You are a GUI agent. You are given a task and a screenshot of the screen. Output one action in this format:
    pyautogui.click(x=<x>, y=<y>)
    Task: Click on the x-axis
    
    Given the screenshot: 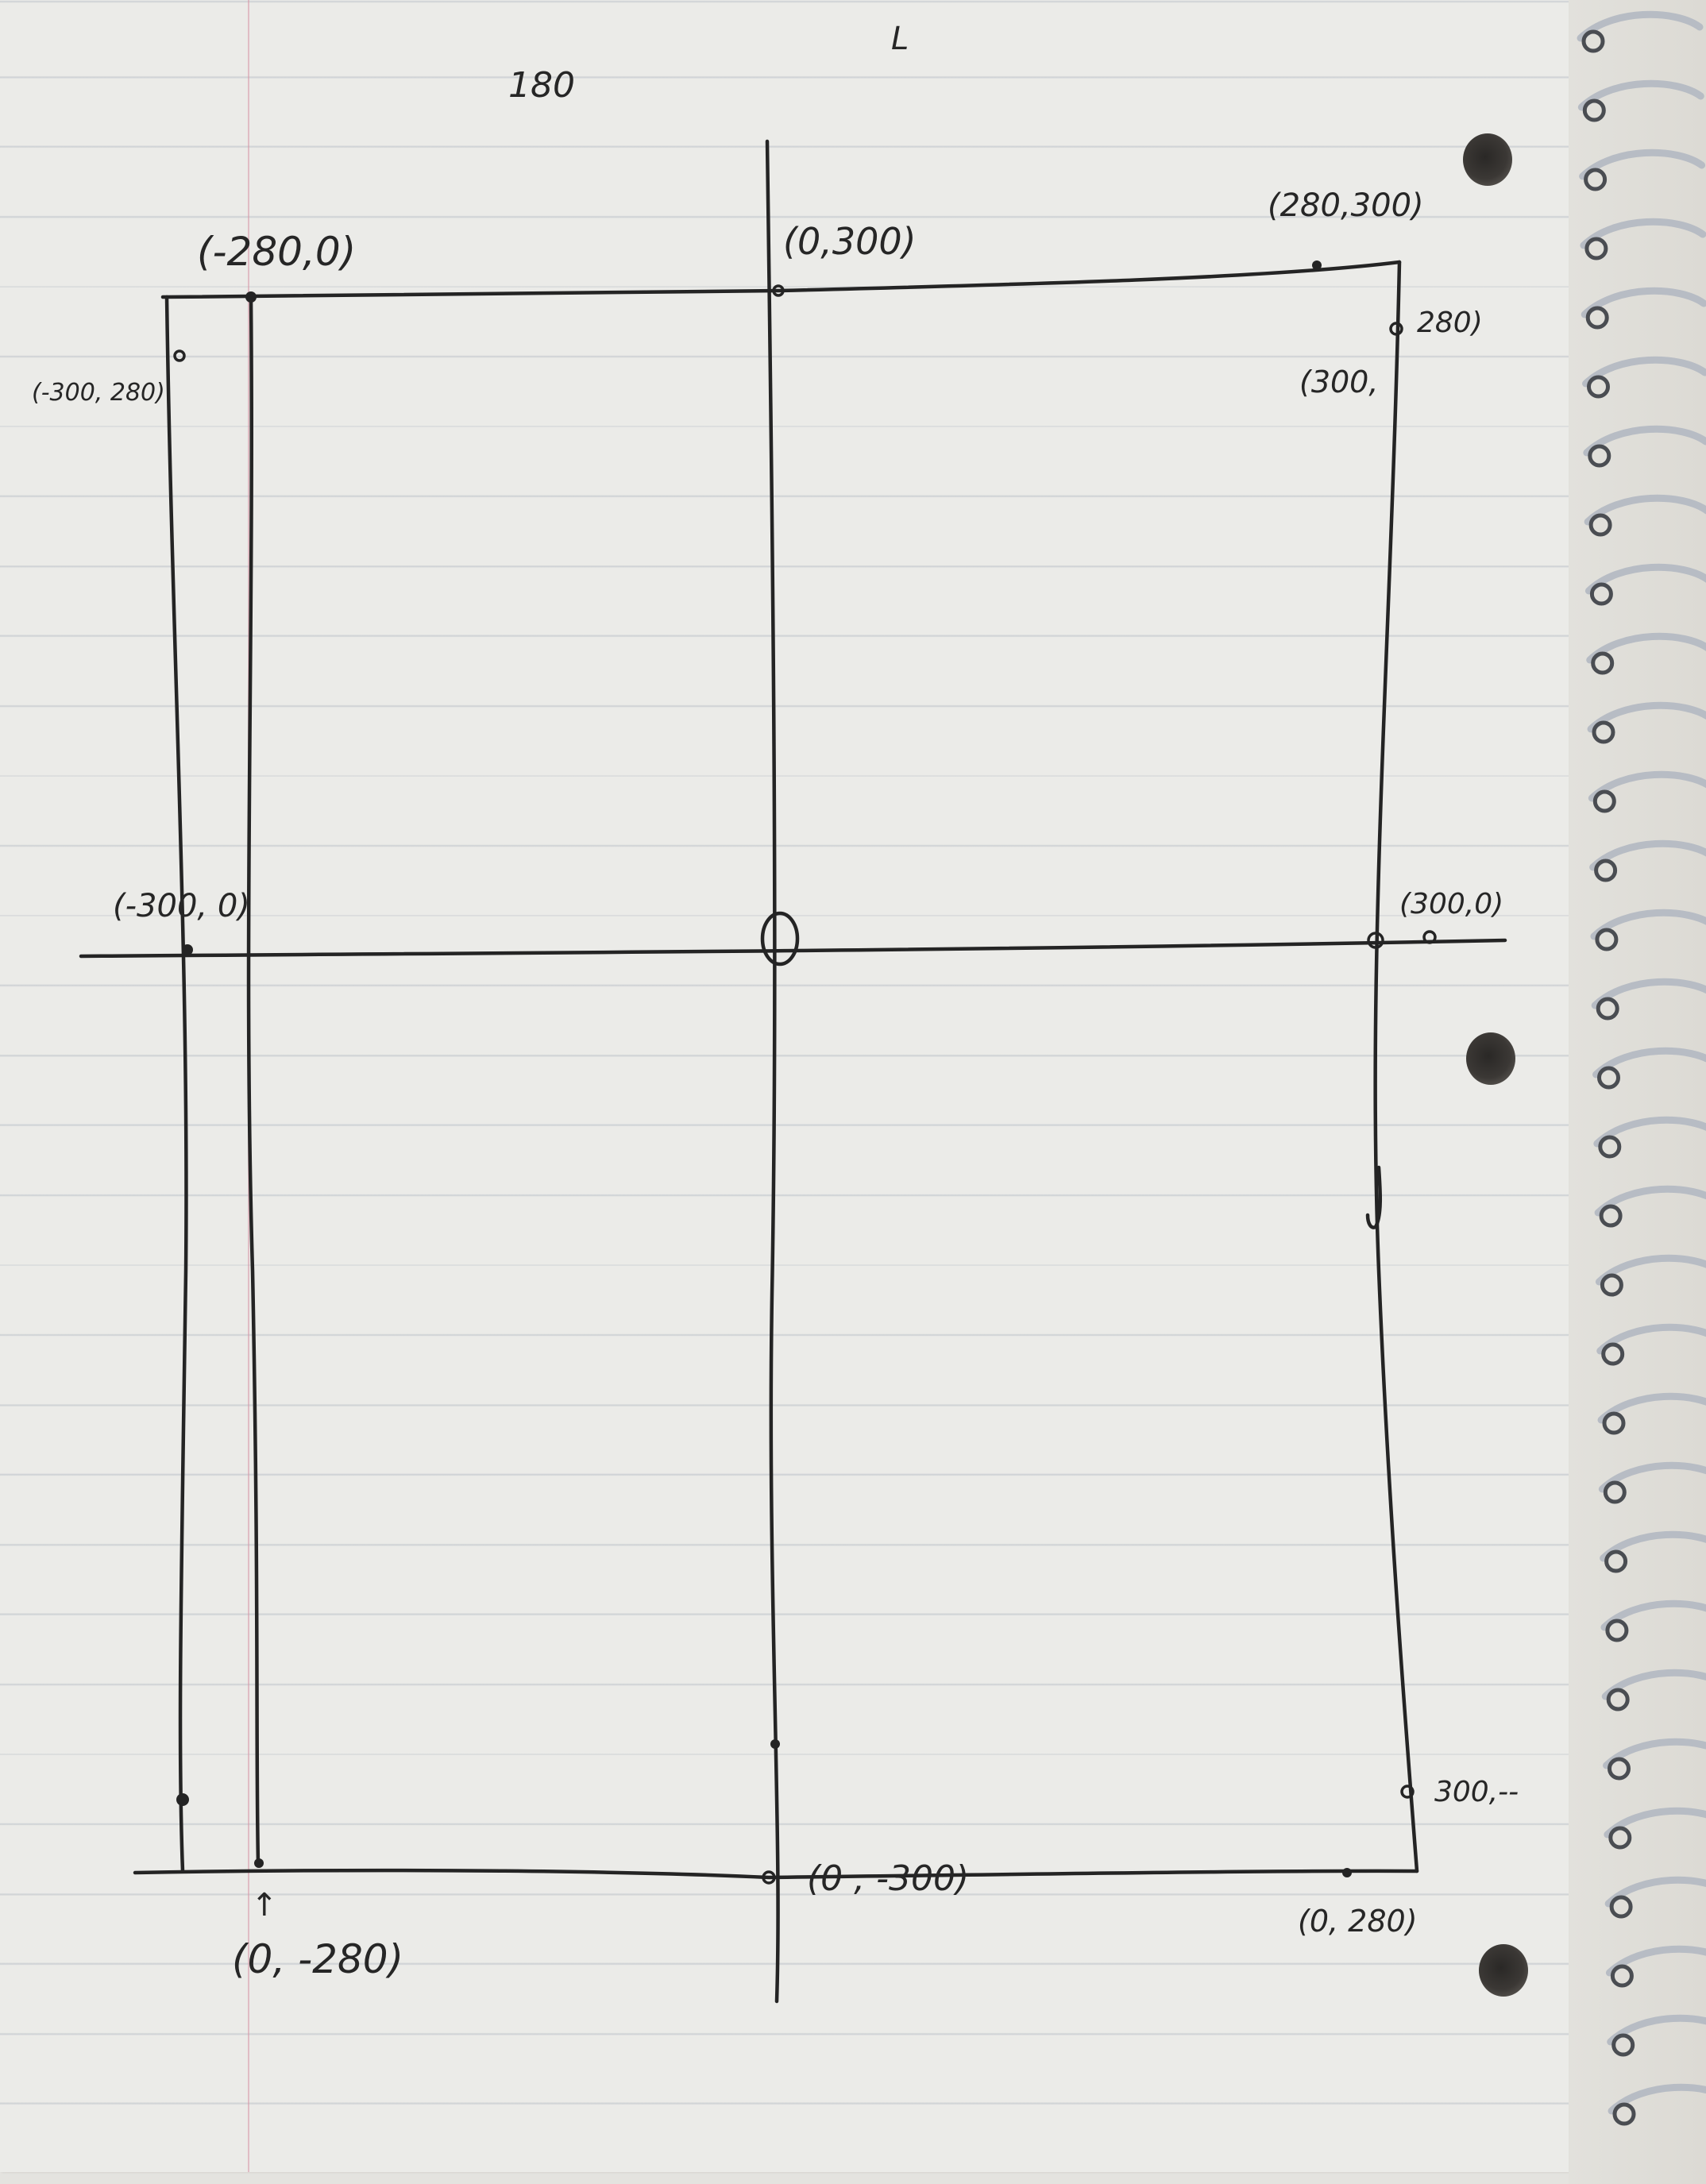 What is the action you would take?
    pyautogui.click(x=793, y=948)
    